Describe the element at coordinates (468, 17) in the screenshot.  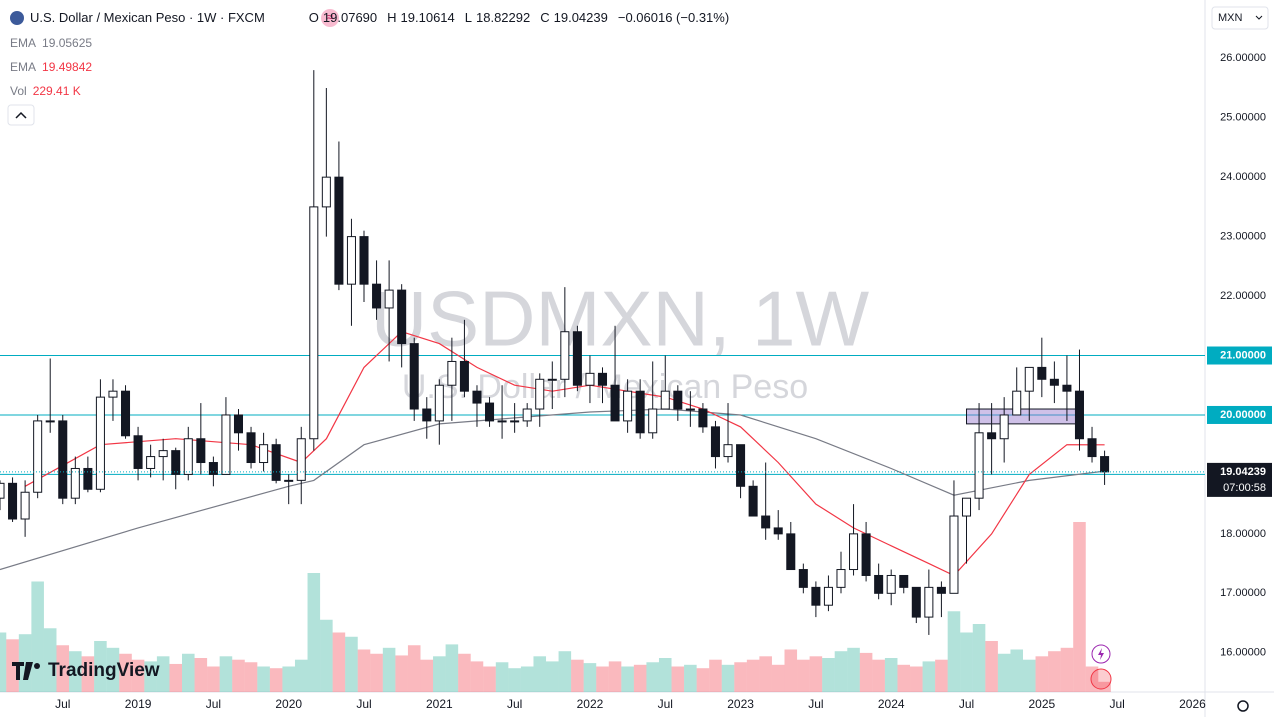
I see `ohlc-label: L` at that location.